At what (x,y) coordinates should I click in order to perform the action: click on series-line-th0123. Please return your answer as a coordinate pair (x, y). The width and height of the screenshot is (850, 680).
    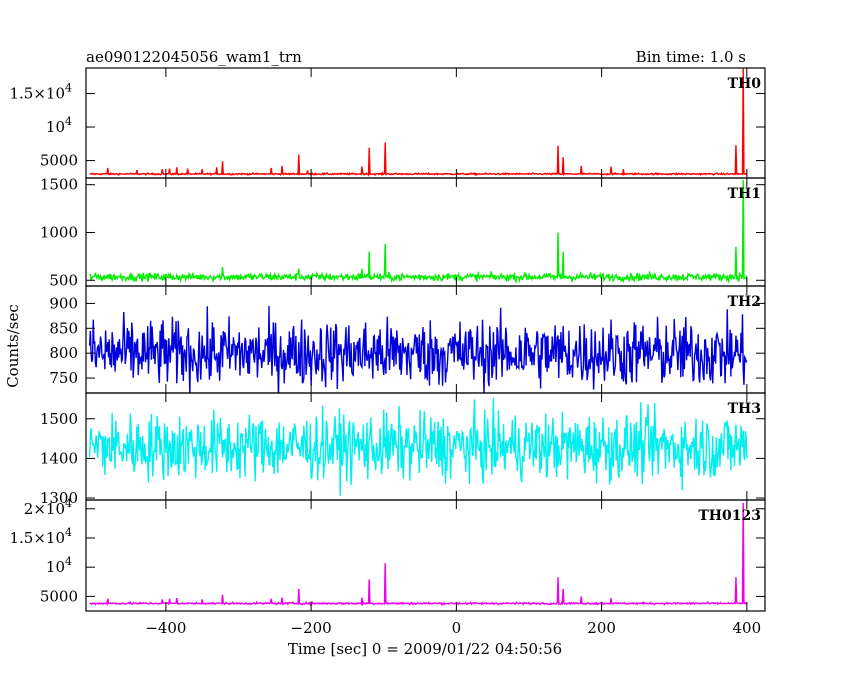
    Looking at the image, I should click on (418, 554).